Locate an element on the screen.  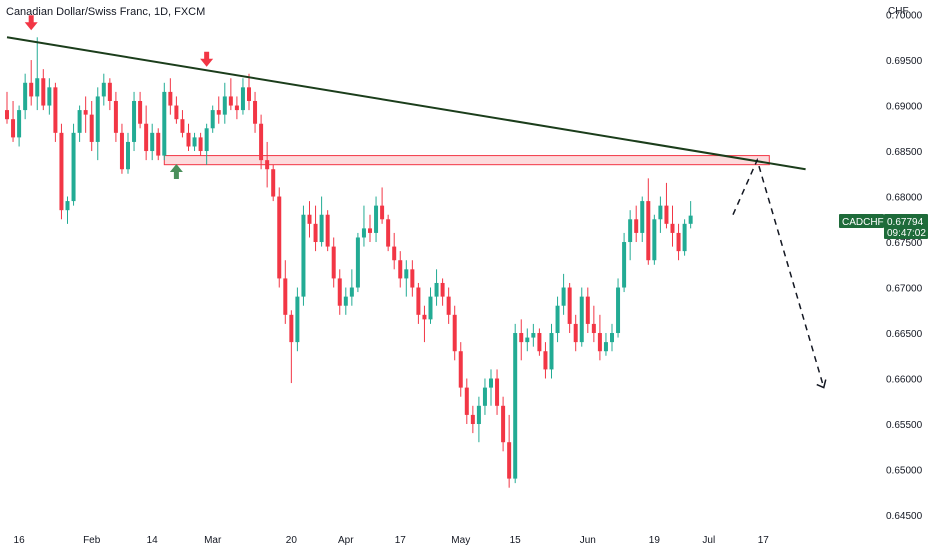
time-tick-label: 16 is located at coordinates (20, 540).